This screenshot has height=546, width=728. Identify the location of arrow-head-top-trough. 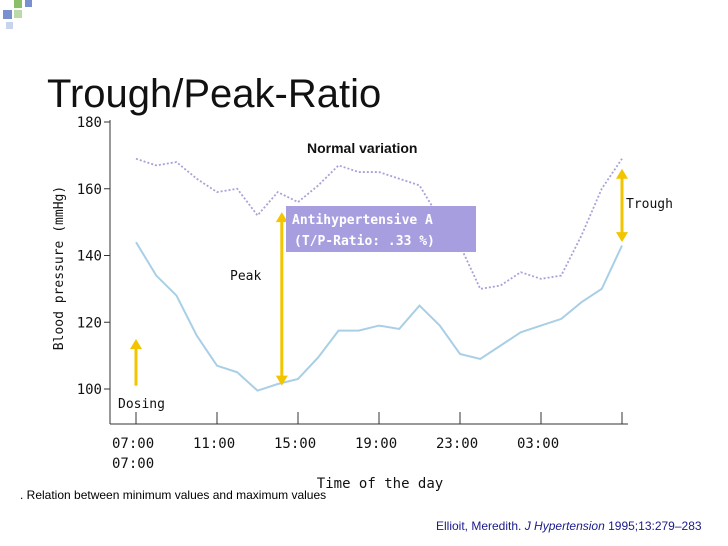
(622, 173).